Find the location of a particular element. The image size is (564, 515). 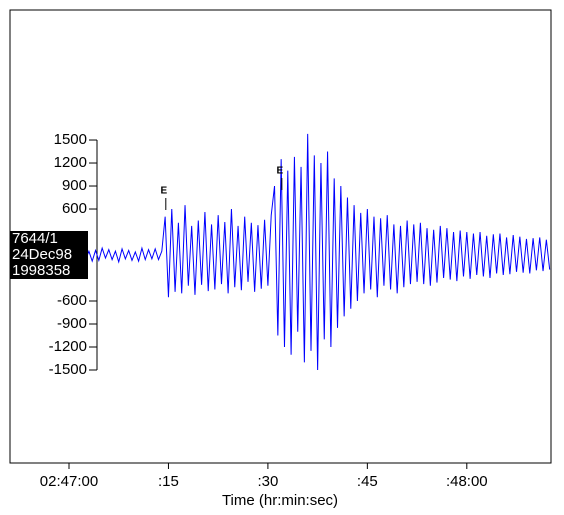

y-tick-label: -1500 is located at coordinates (68, 369).